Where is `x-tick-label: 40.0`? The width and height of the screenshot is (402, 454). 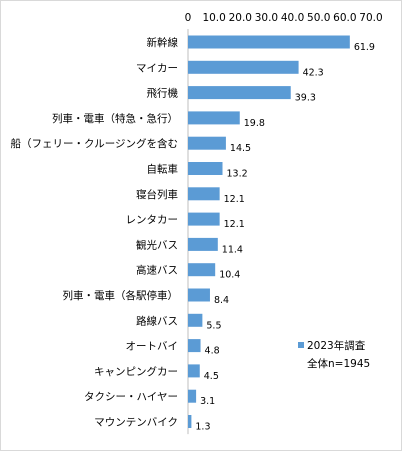
x-tick-label: 40.0 is located at coordinates (292, 18).